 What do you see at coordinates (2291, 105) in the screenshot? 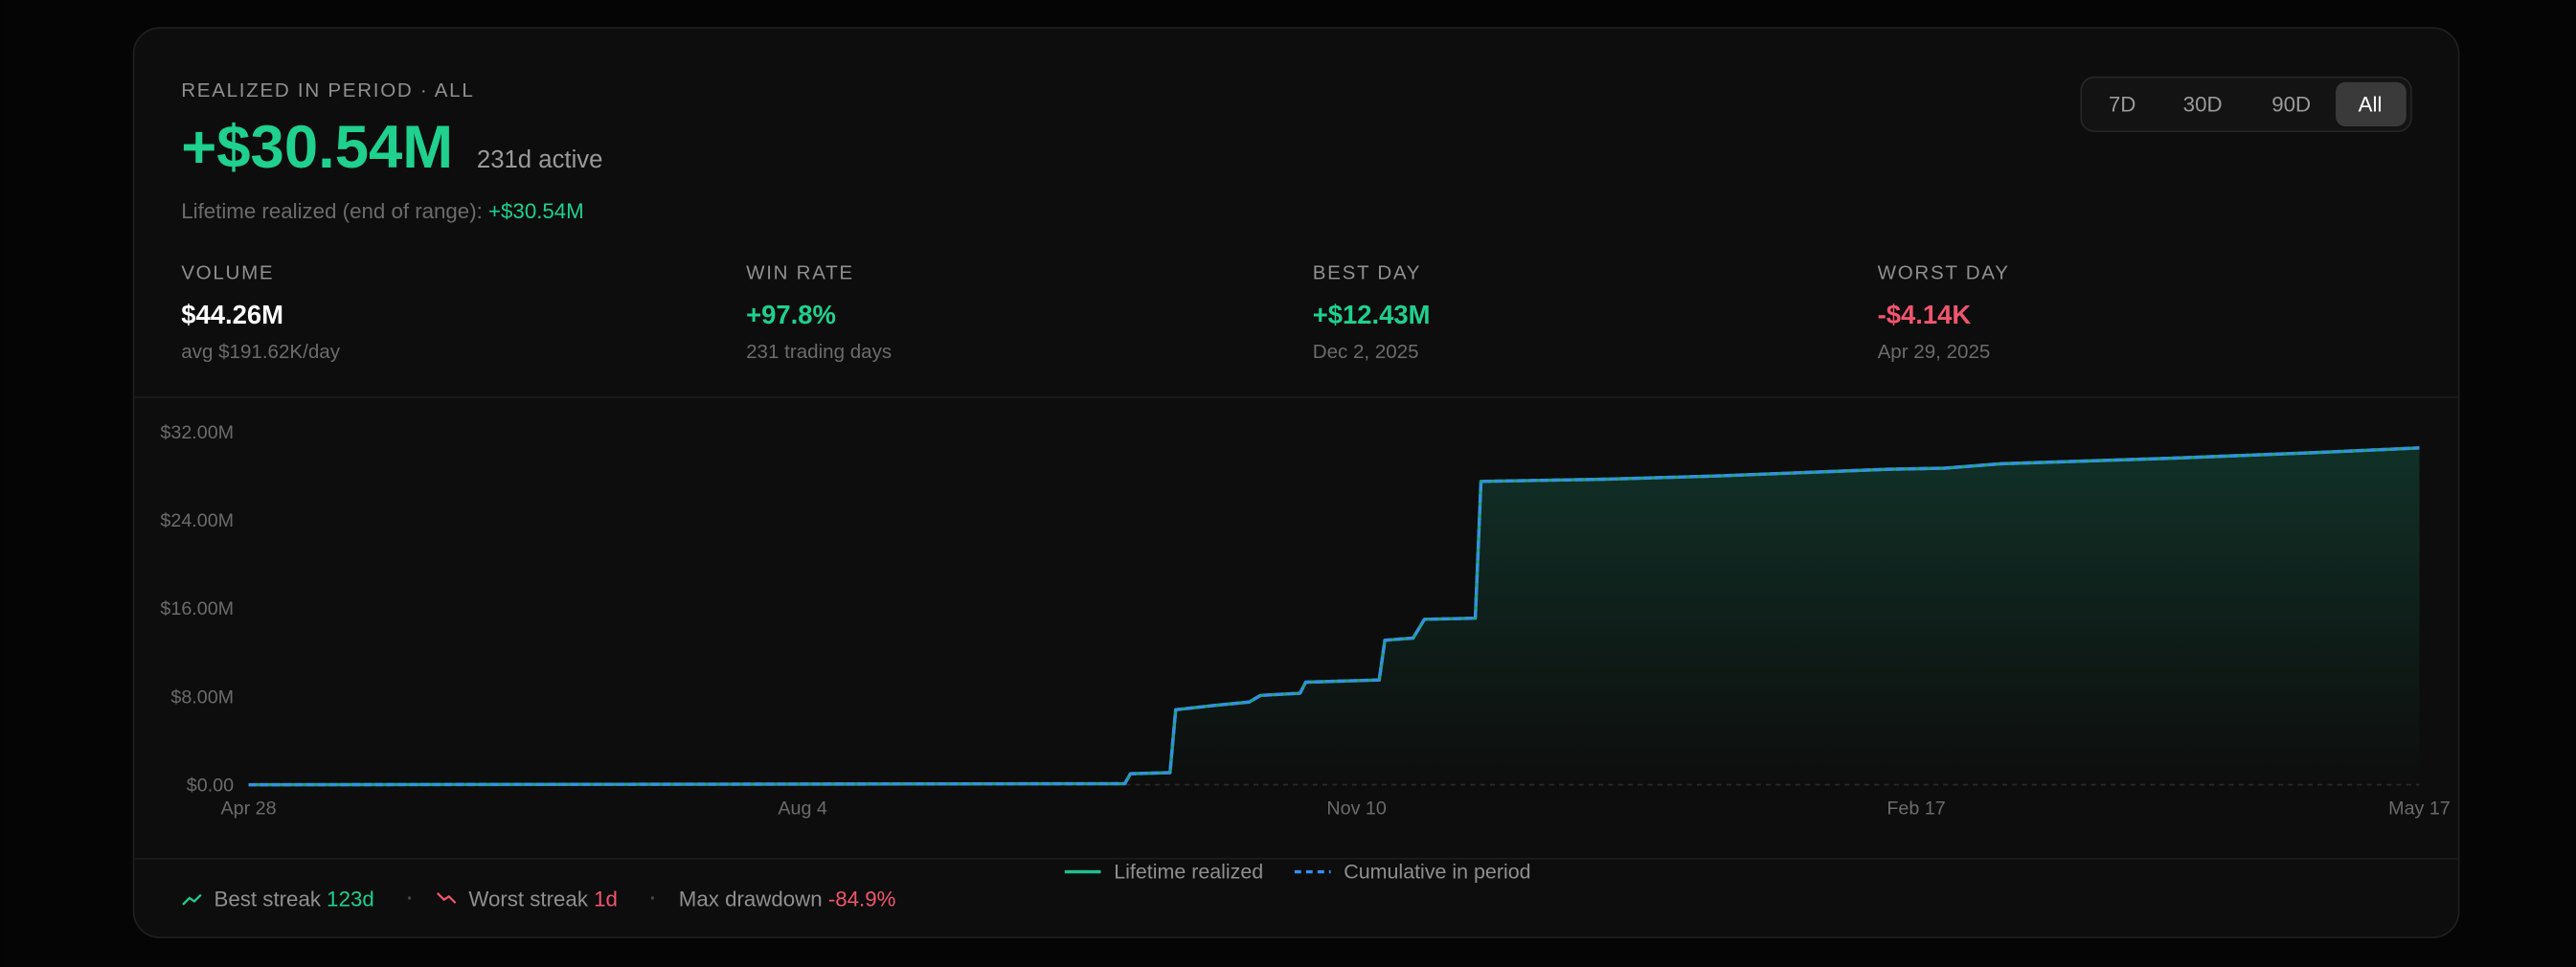
I see `range-button: 90D` at bounding box center [2291, 105].